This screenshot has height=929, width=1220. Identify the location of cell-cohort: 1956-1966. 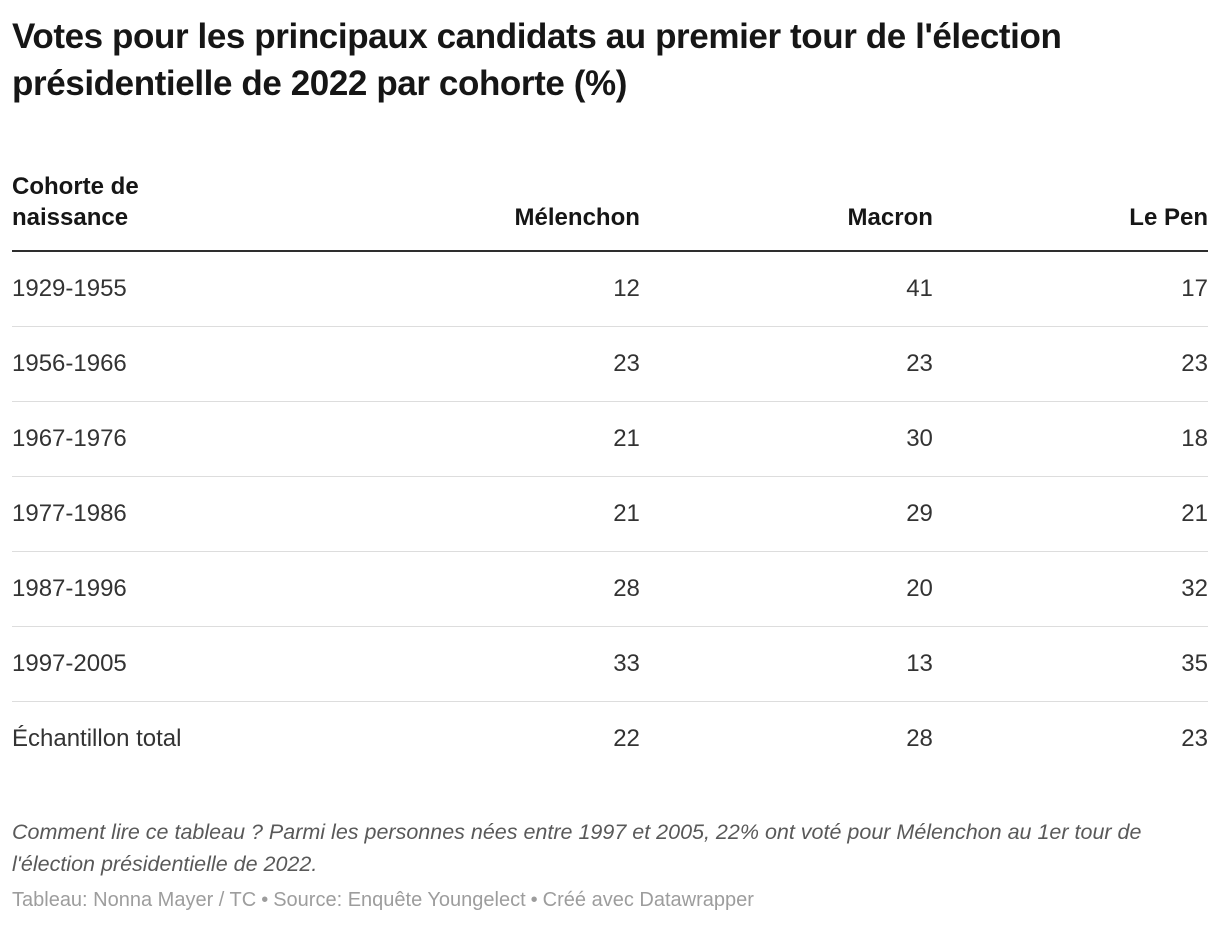
(69, 363).